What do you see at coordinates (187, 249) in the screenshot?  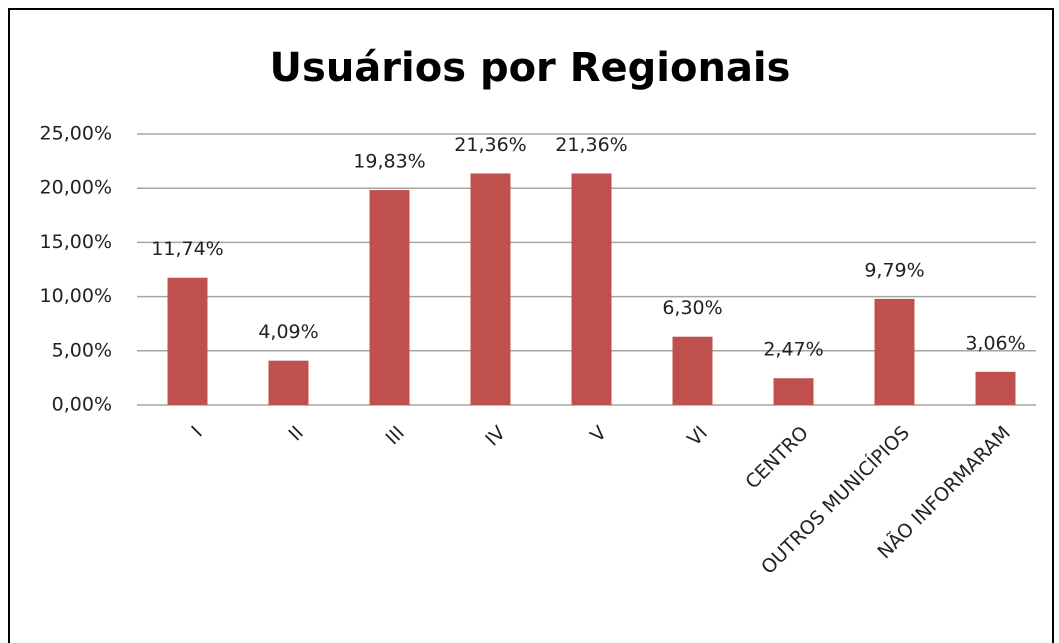 I see `value-label: 11,74%` at bounding box center [187, 249].